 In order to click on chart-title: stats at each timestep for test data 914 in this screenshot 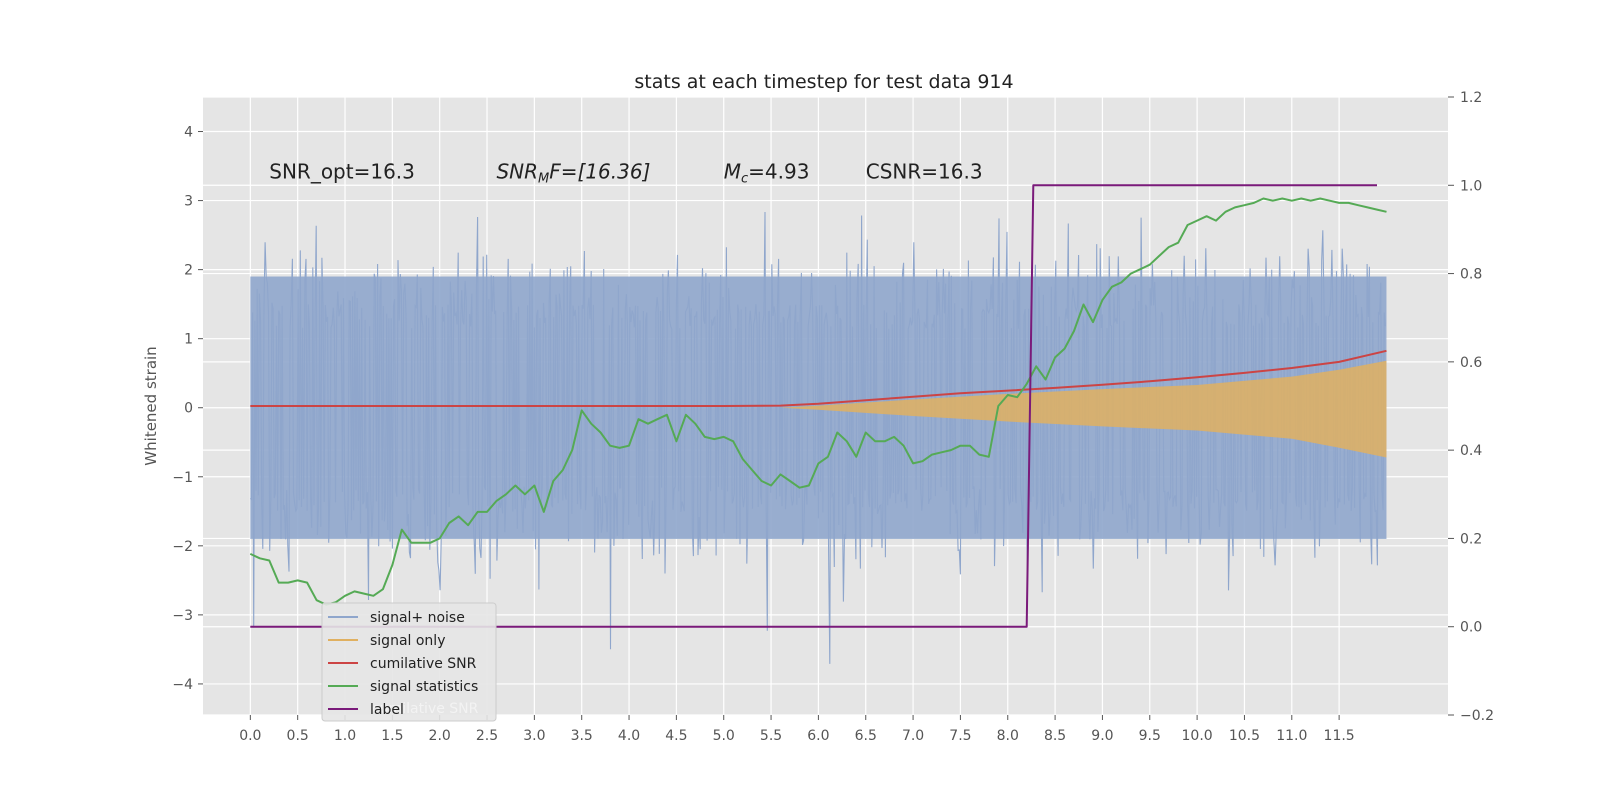, I will do `click(823, 82)`.